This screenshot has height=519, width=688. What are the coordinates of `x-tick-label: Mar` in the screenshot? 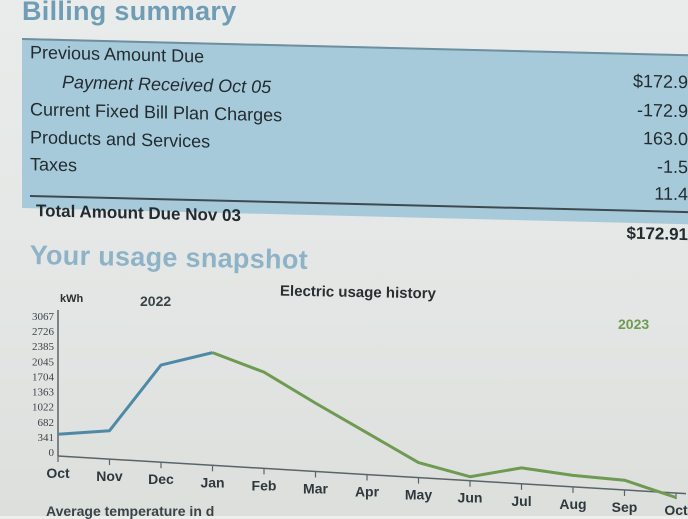 It's located at (315, 488).